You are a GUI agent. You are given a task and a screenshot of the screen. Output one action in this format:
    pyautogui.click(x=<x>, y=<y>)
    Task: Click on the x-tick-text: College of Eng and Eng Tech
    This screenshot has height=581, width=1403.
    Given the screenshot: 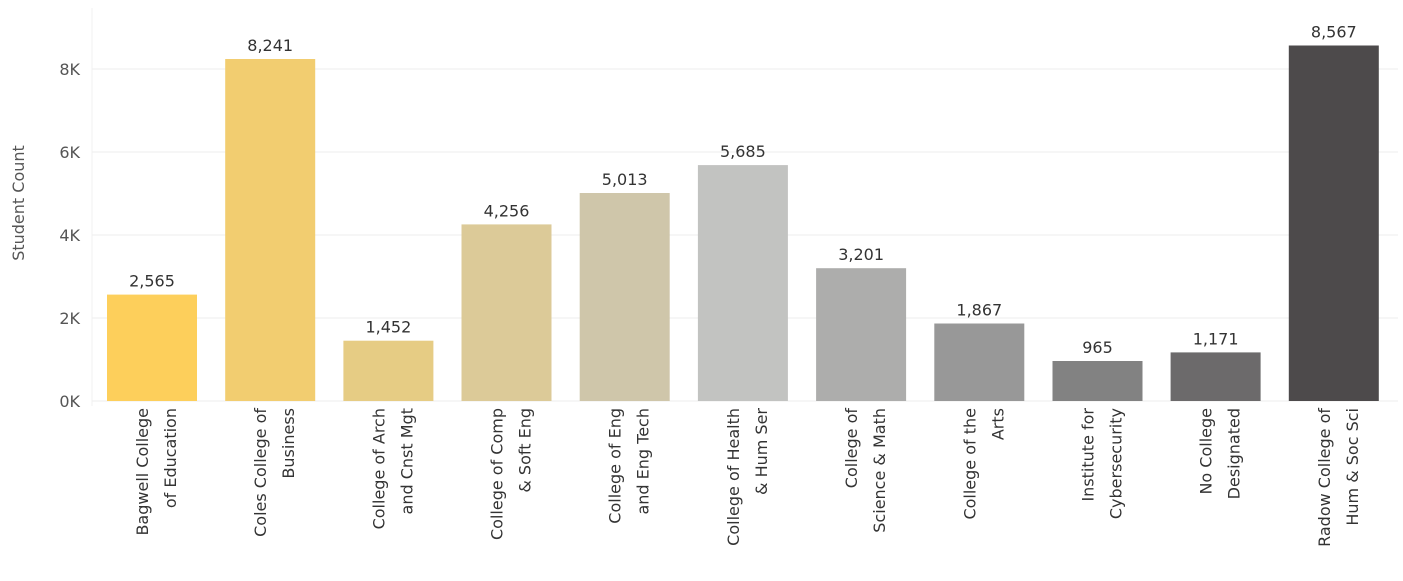 What is the action you would take?
    pyautogui.click(x=629, y=466)
    